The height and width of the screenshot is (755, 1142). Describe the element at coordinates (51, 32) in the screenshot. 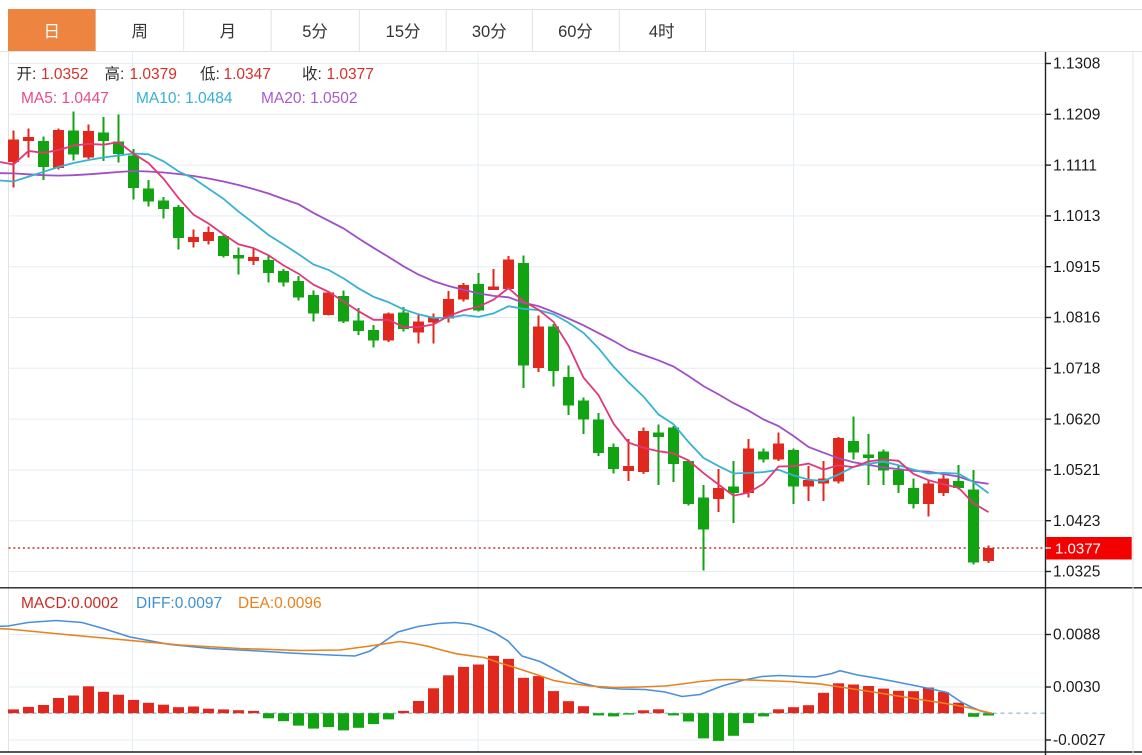

I see `svg-text: 日` at that location.